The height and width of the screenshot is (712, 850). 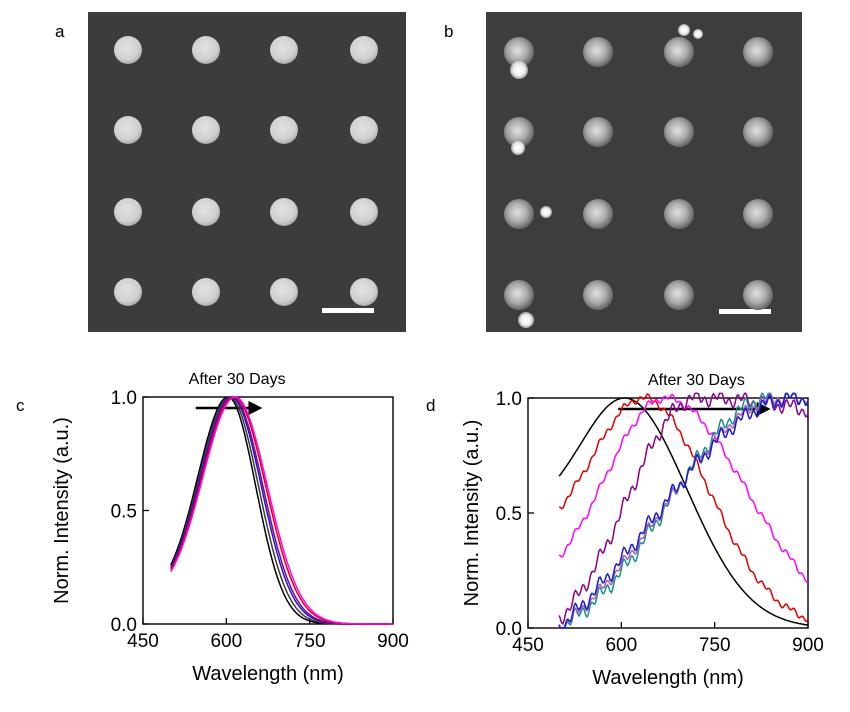 I want to click on panel-label-b: b, so click(x=449, y=31).